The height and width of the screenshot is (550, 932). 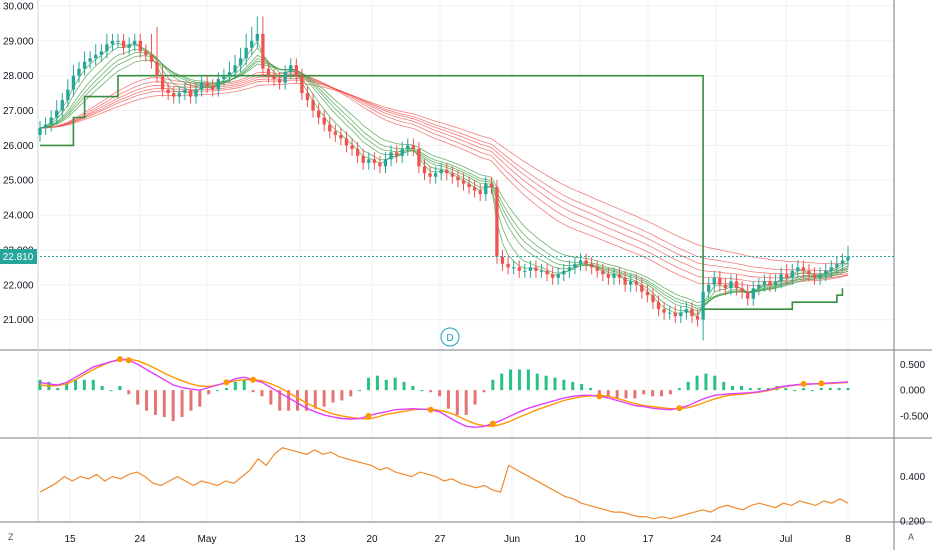 What do you see at coordinates (11, 537) in the screenshot?
I see `zoom-button: Z` at bounding box center [11, 537].